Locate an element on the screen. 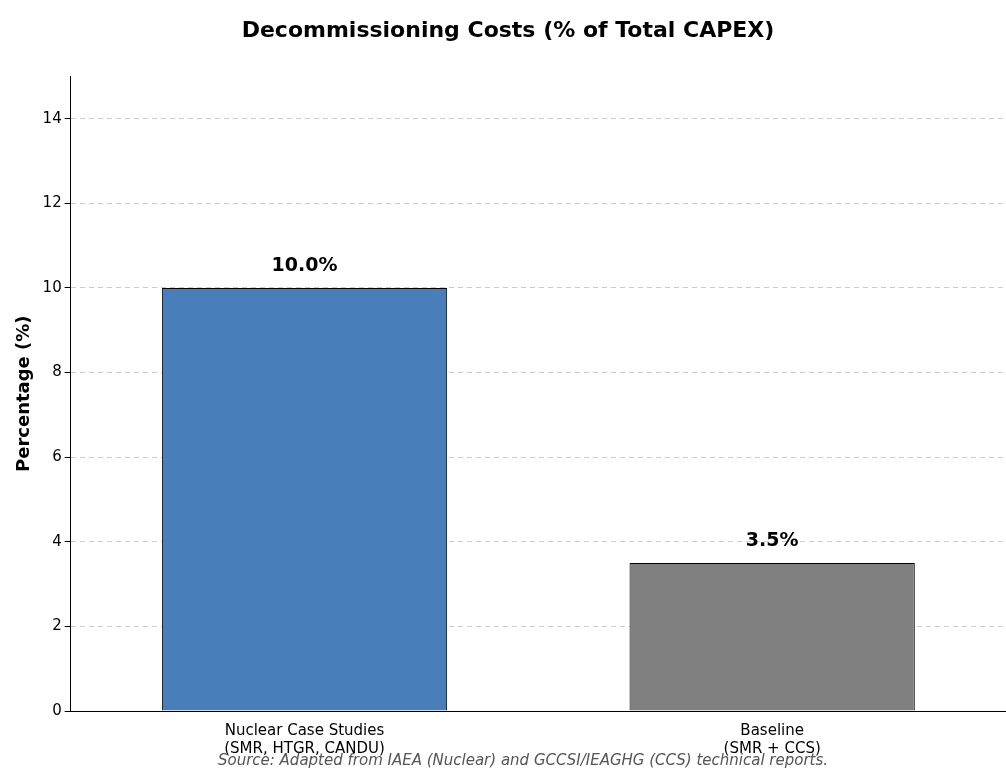  chart-title: Decommissioning Costs (% of Total CAPEX) is located at coordinates (508, 29).